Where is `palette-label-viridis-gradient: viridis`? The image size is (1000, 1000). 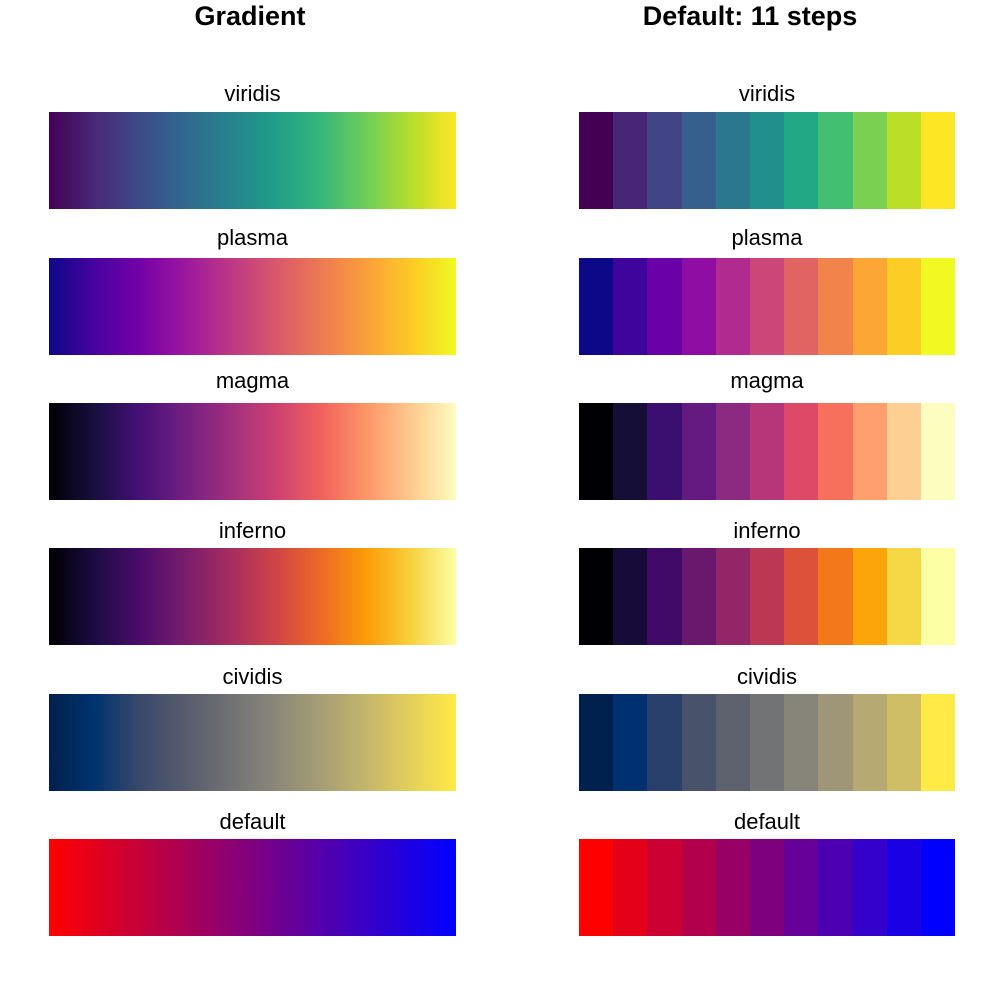 palette-label-viridis-gradient: viridis is located at coordinates (252, 93).